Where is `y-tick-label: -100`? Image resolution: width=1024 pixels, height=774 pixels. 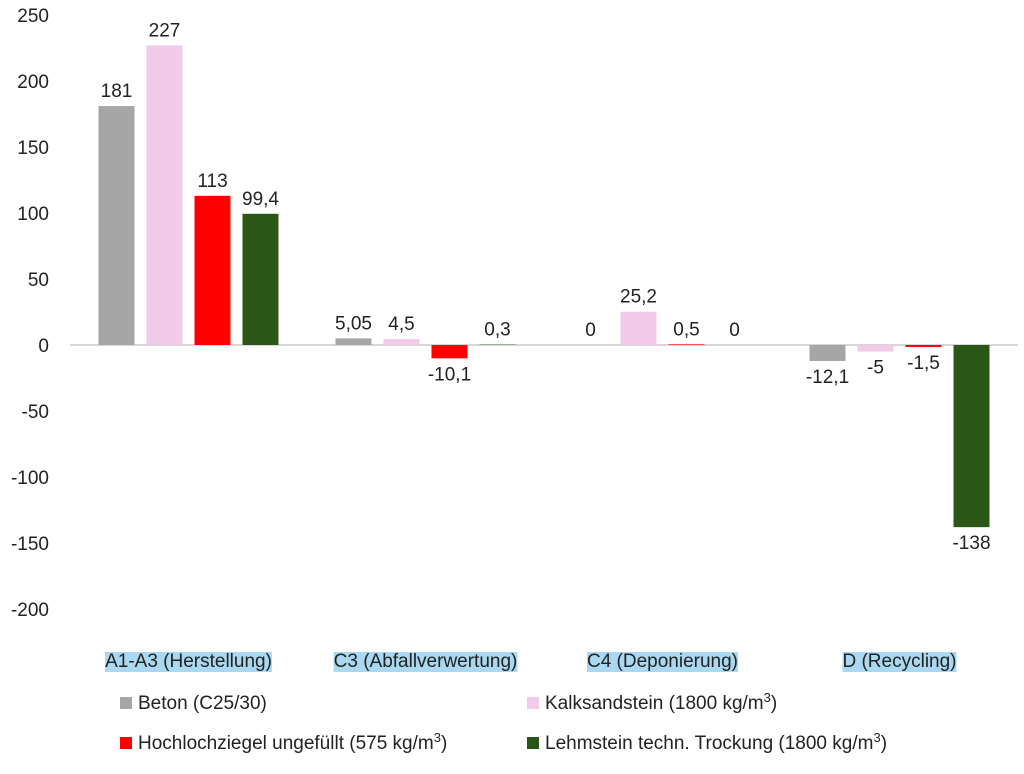
y-tick-label: -100 is located at coordinates (30, 478).